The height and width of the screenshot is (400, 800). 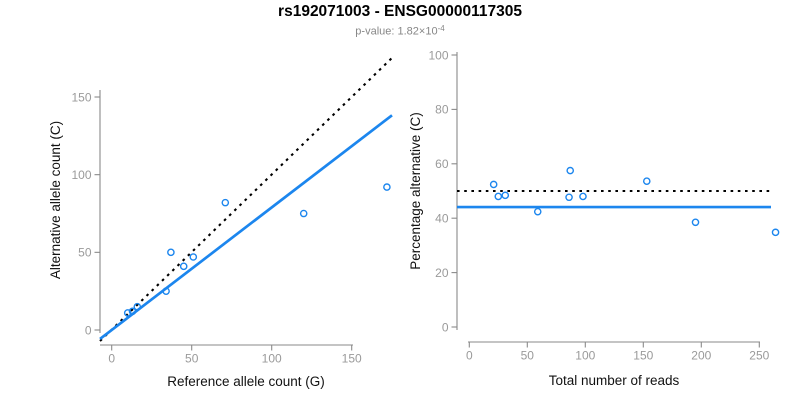 What do you see at coordinates (415, 191) in the screenshot?
I see `y-axis-title: Percentage alternative (C)` at bounding box center [415, 191].